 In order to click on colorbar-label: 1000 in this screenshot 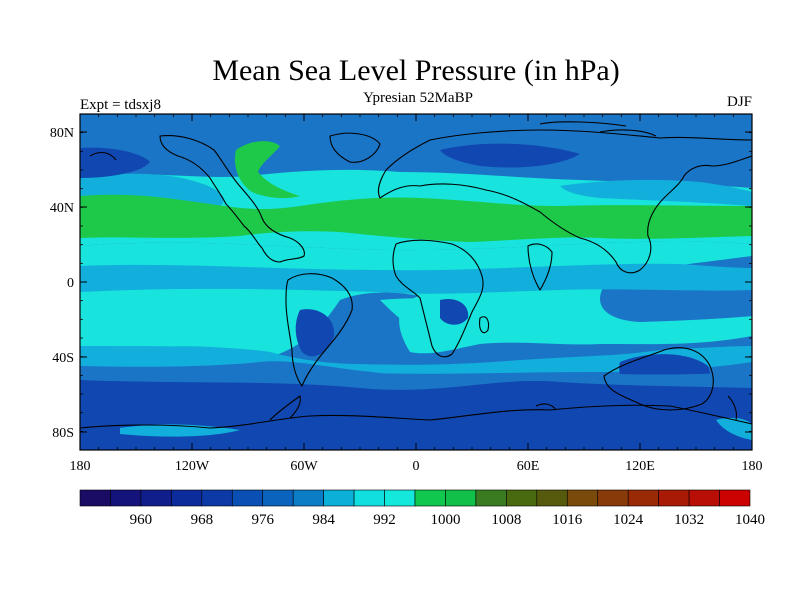, I will do `click(445, 520)`.